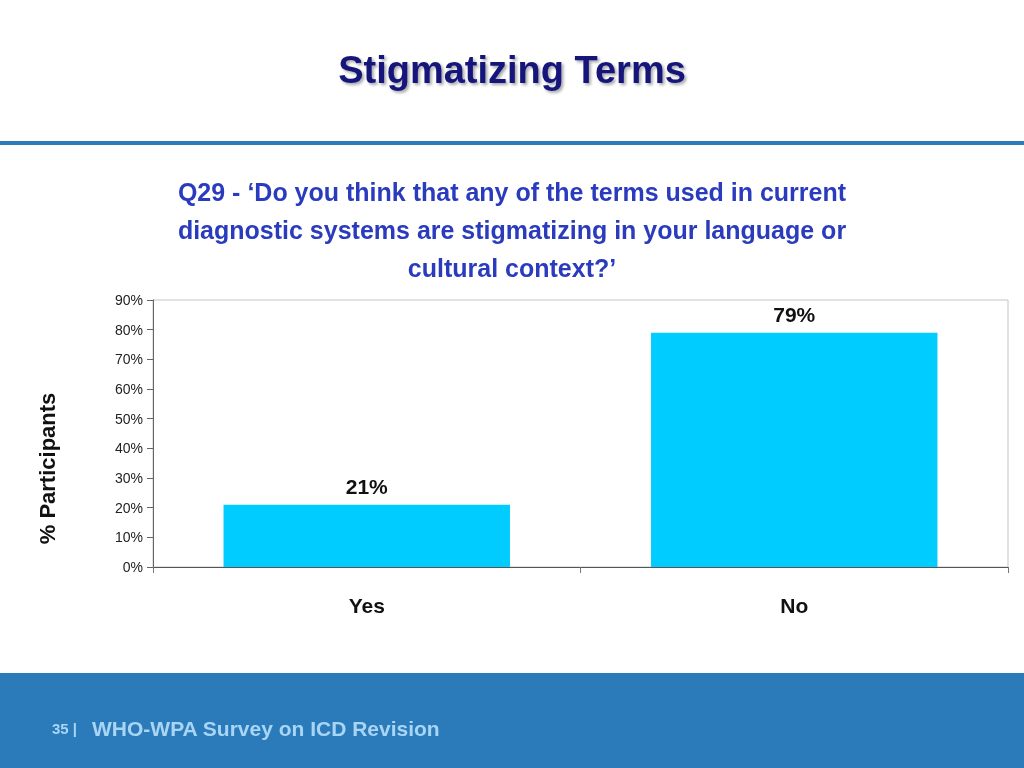 The image size is (1024, 768). What do you see at coordinates (128, 537) in the screenshot?
I see `y-tick-label: 10%` at bounding box center [128, 537].